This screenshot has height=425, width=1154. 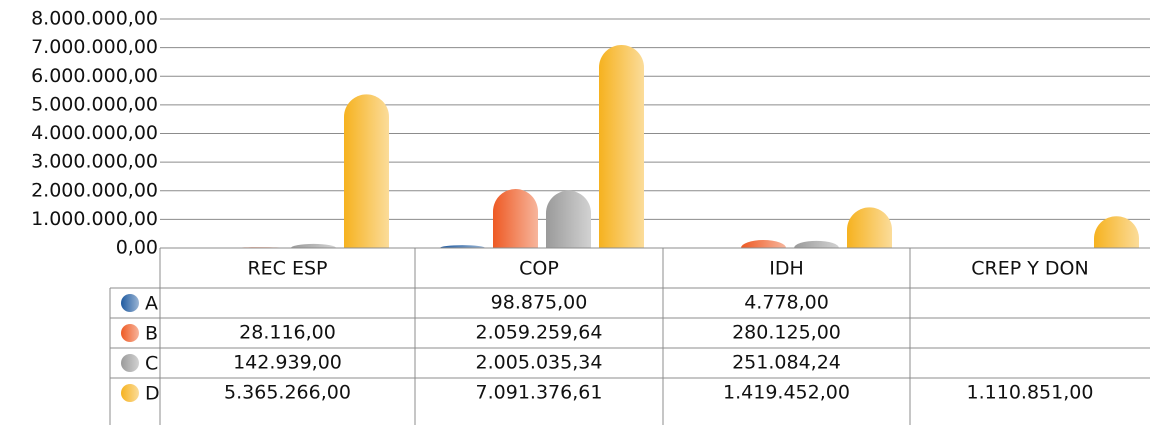 What do you see at coordinates (539, 333) in the screenshot?
I see `table-value: 2.059.259,64` at bounding box center [539, 333].